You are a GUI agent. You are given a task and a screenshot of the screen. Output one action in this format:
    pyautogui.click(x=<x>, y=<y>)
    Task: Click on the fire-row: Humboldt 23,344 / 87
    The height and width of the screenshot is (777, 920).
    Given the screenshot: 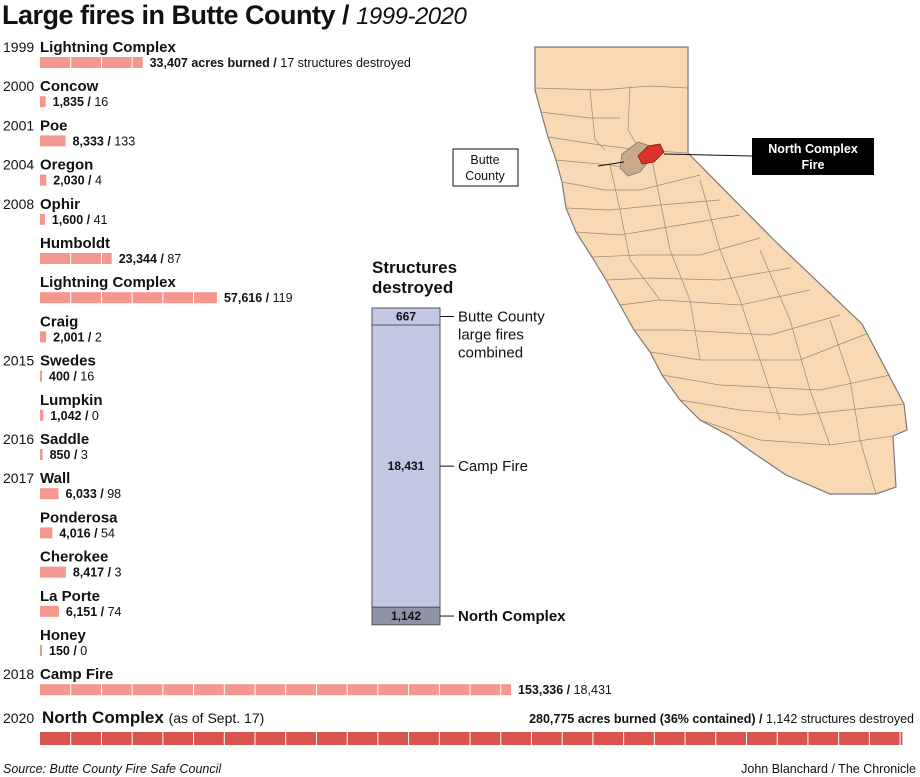 What is the action you would take?
    pyautogui.click(x=110, y=250)
    